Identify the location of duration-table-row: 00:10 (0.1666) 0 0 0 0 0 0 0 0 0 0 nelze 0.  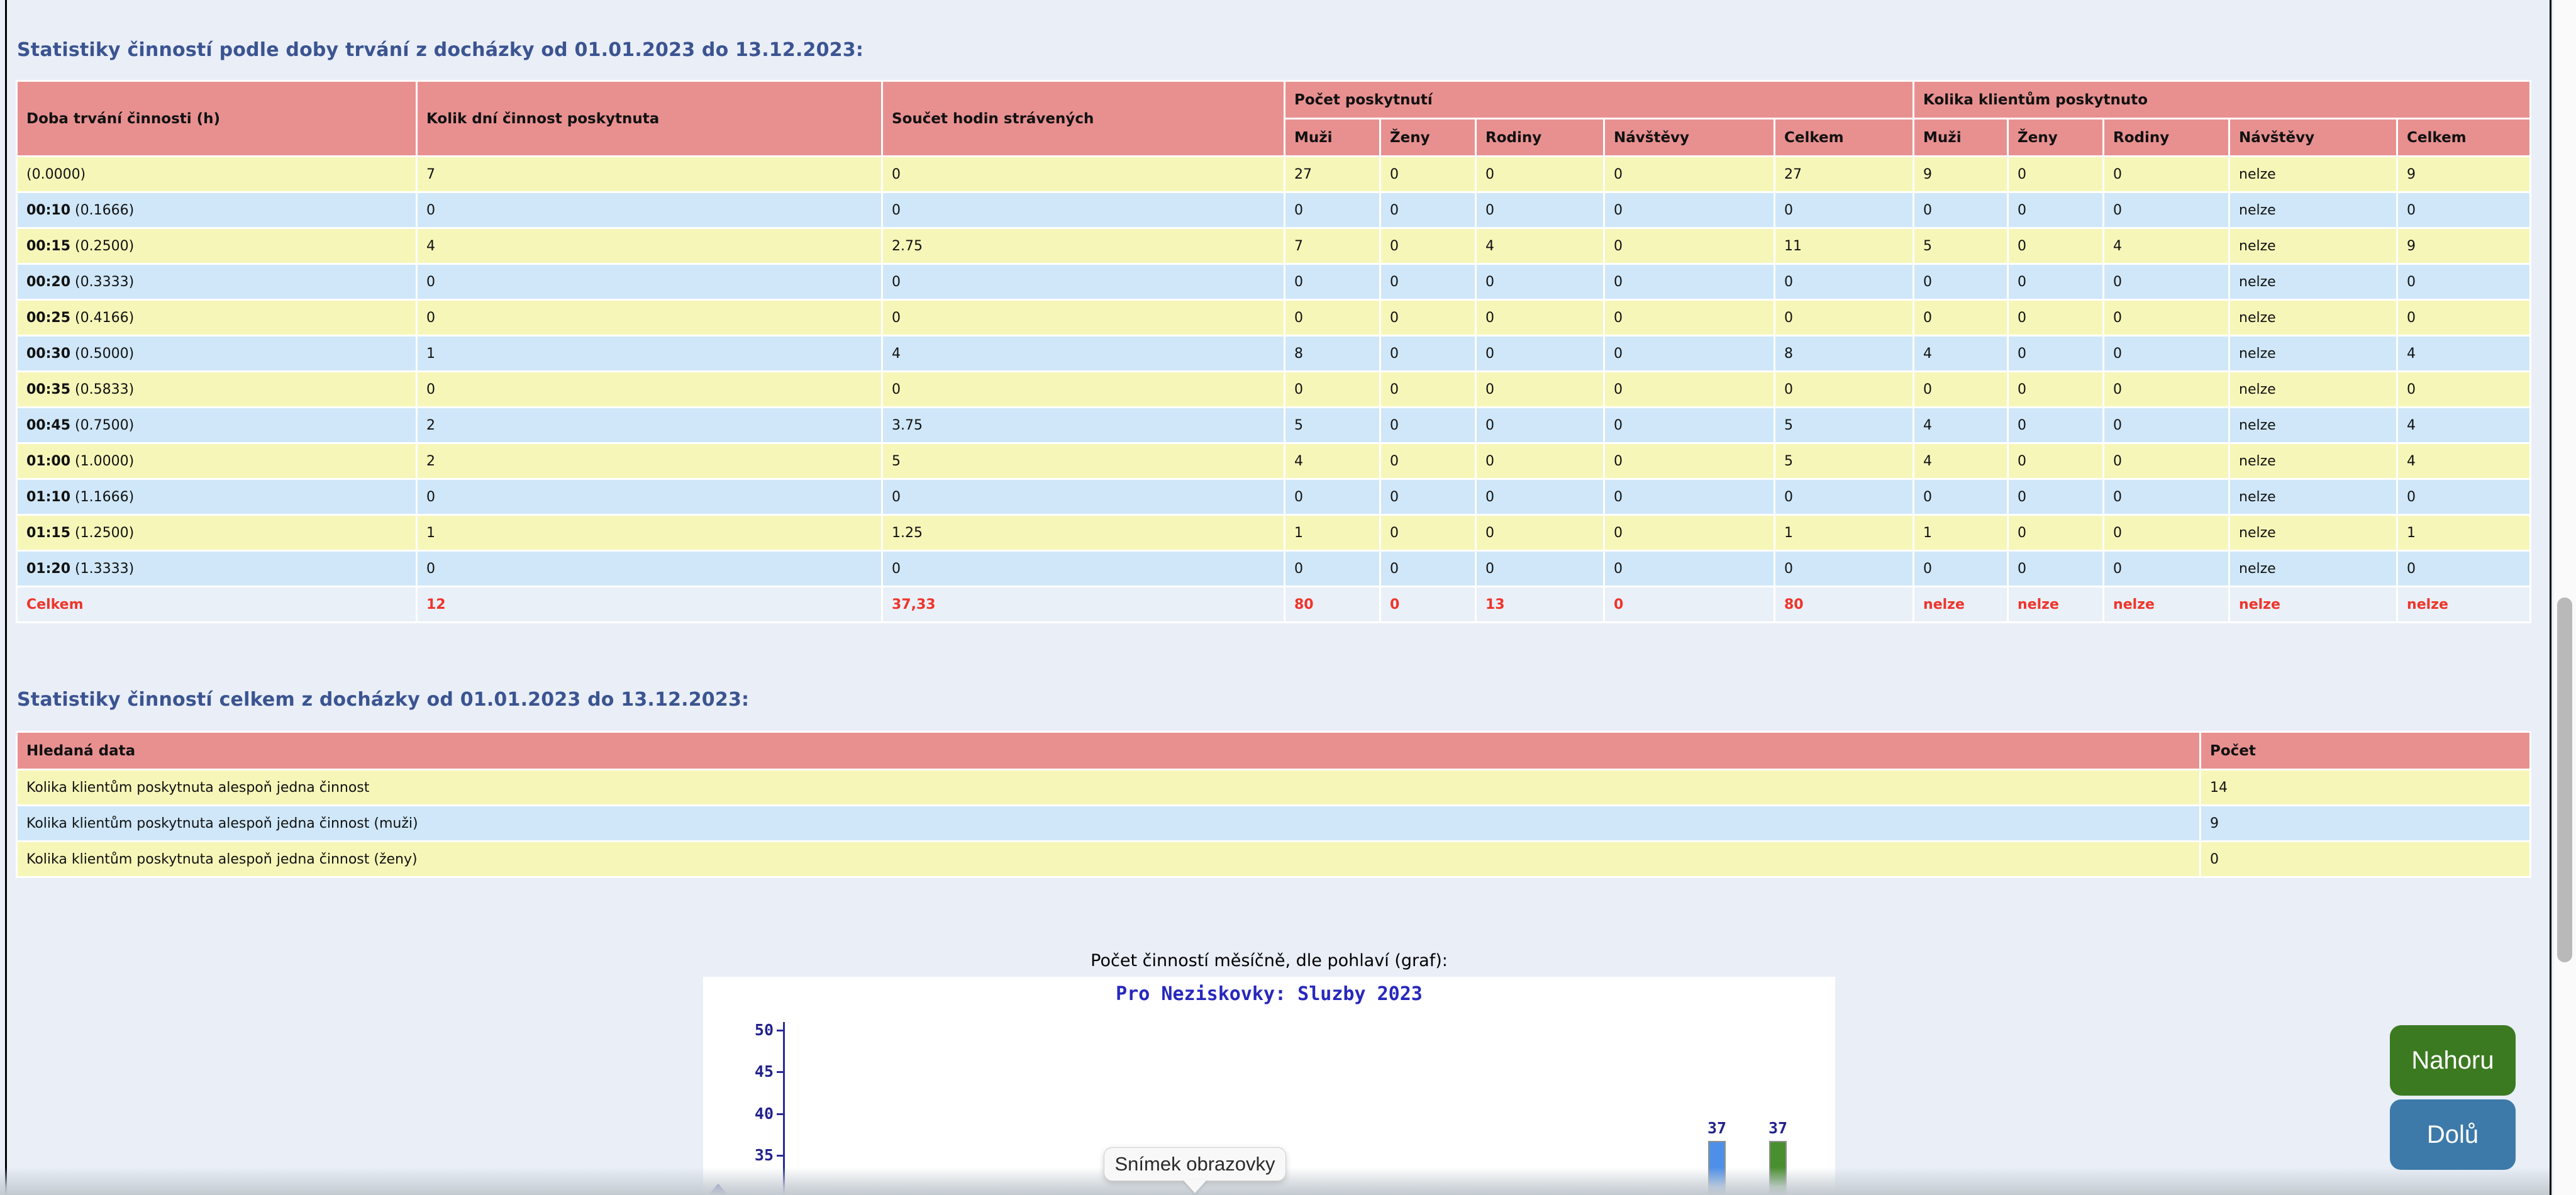
(1274, 210).